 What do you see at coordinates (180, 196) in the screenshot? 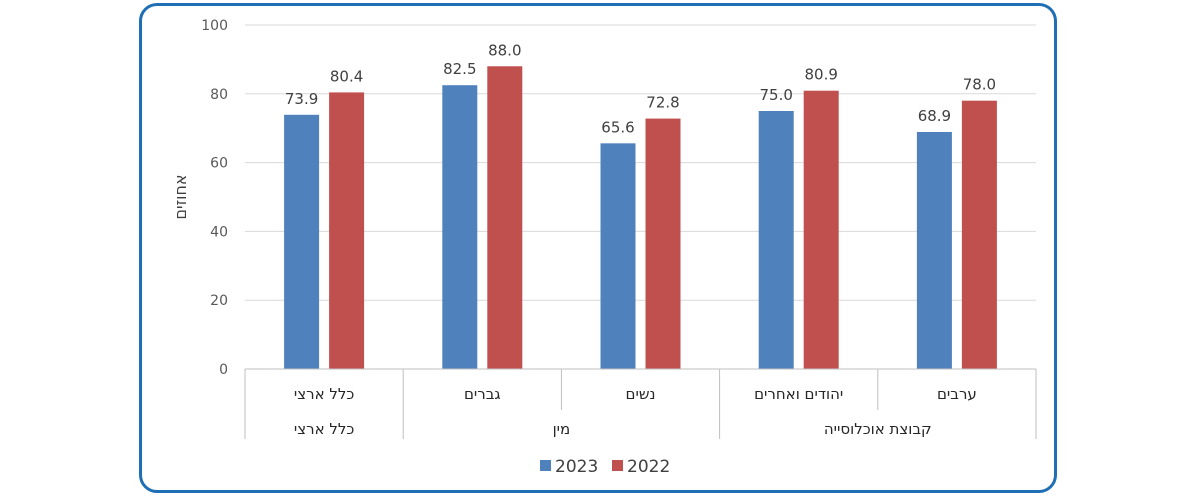
I see `y-axis-title: אחוזים` at bounding box center [180, 196].